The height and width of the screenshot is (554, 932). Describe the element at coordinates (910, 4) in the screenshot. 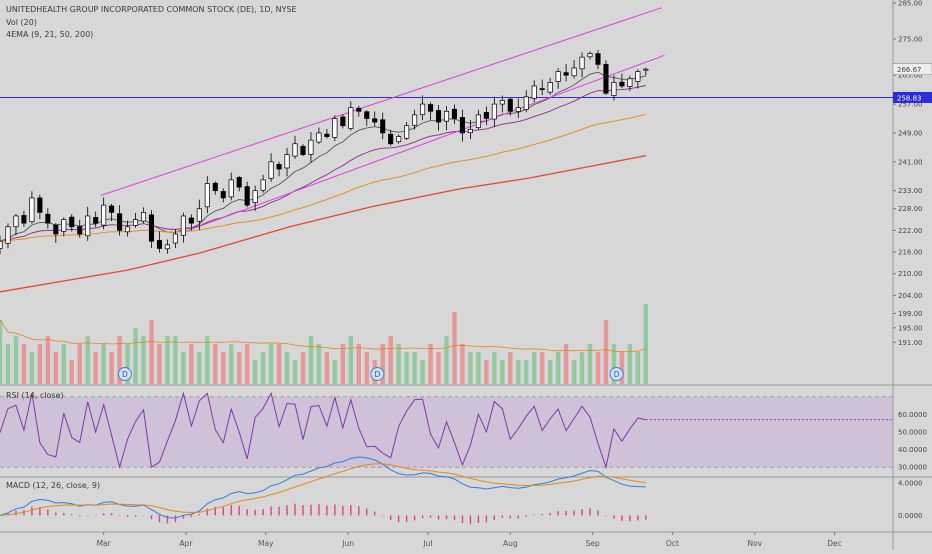

I see `price-tick-label: 285.00` at that location.